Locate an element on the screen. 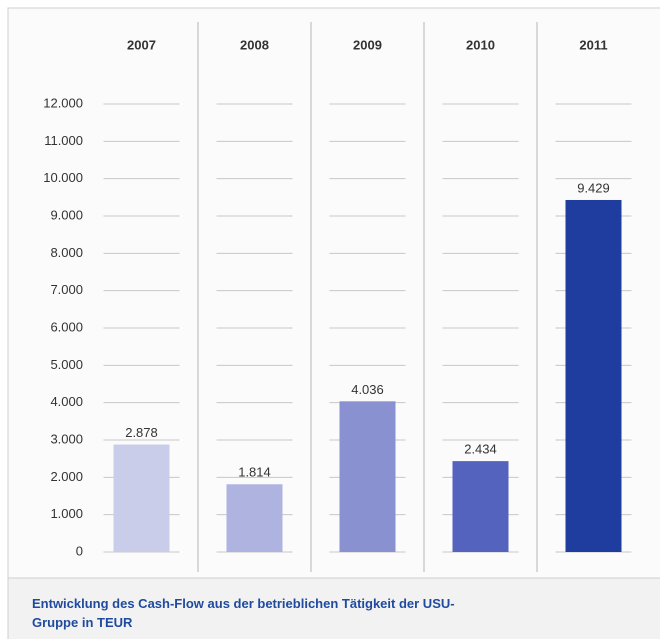 Image resolution: width=660 pixels, height=639 pixels. y-tick-label: 0 is located at coordinates (79, 550).